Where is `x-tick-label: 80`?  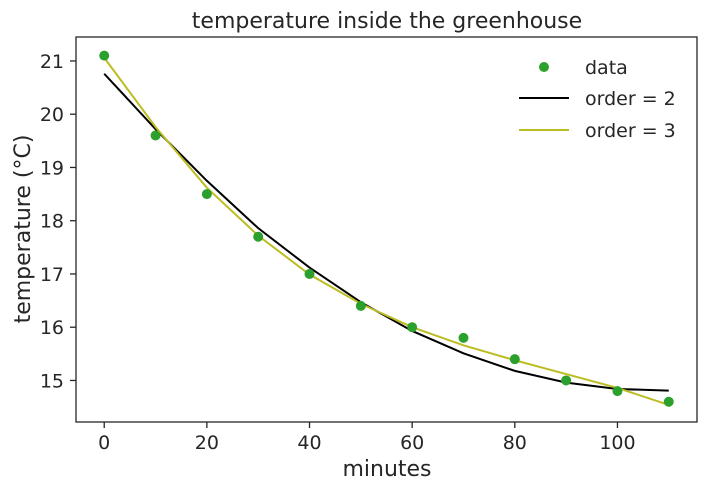 x-tick-label: 80 is located at coordinates (515, 443).